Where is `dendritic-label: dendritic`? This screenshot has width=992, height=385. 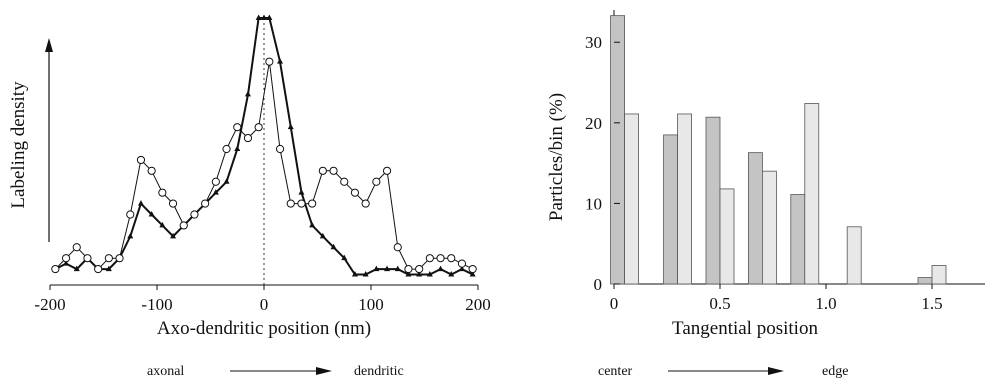 dendritic-label: dendritic is located at coordinates (379, 371).